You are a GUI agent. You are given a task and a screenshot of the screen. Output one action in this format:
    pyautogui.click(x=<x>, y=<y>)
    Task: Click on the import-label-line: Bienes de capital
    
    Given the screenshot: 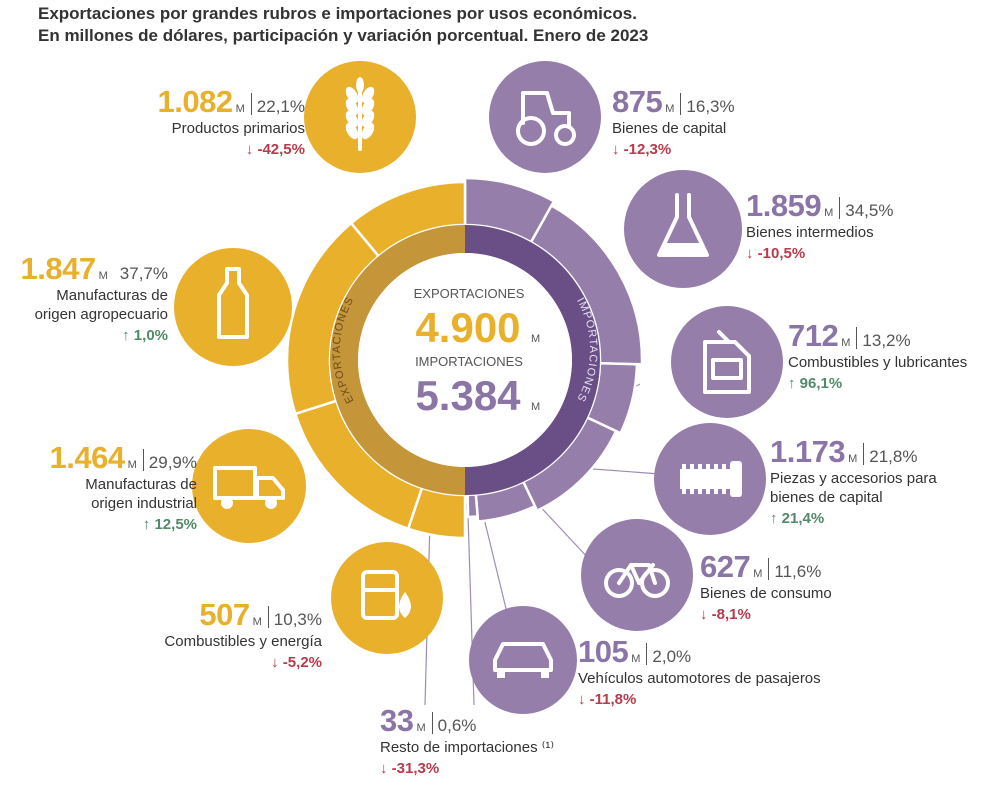 What is the action you would take?
    pyautogui.click(x=669, y=128)
    